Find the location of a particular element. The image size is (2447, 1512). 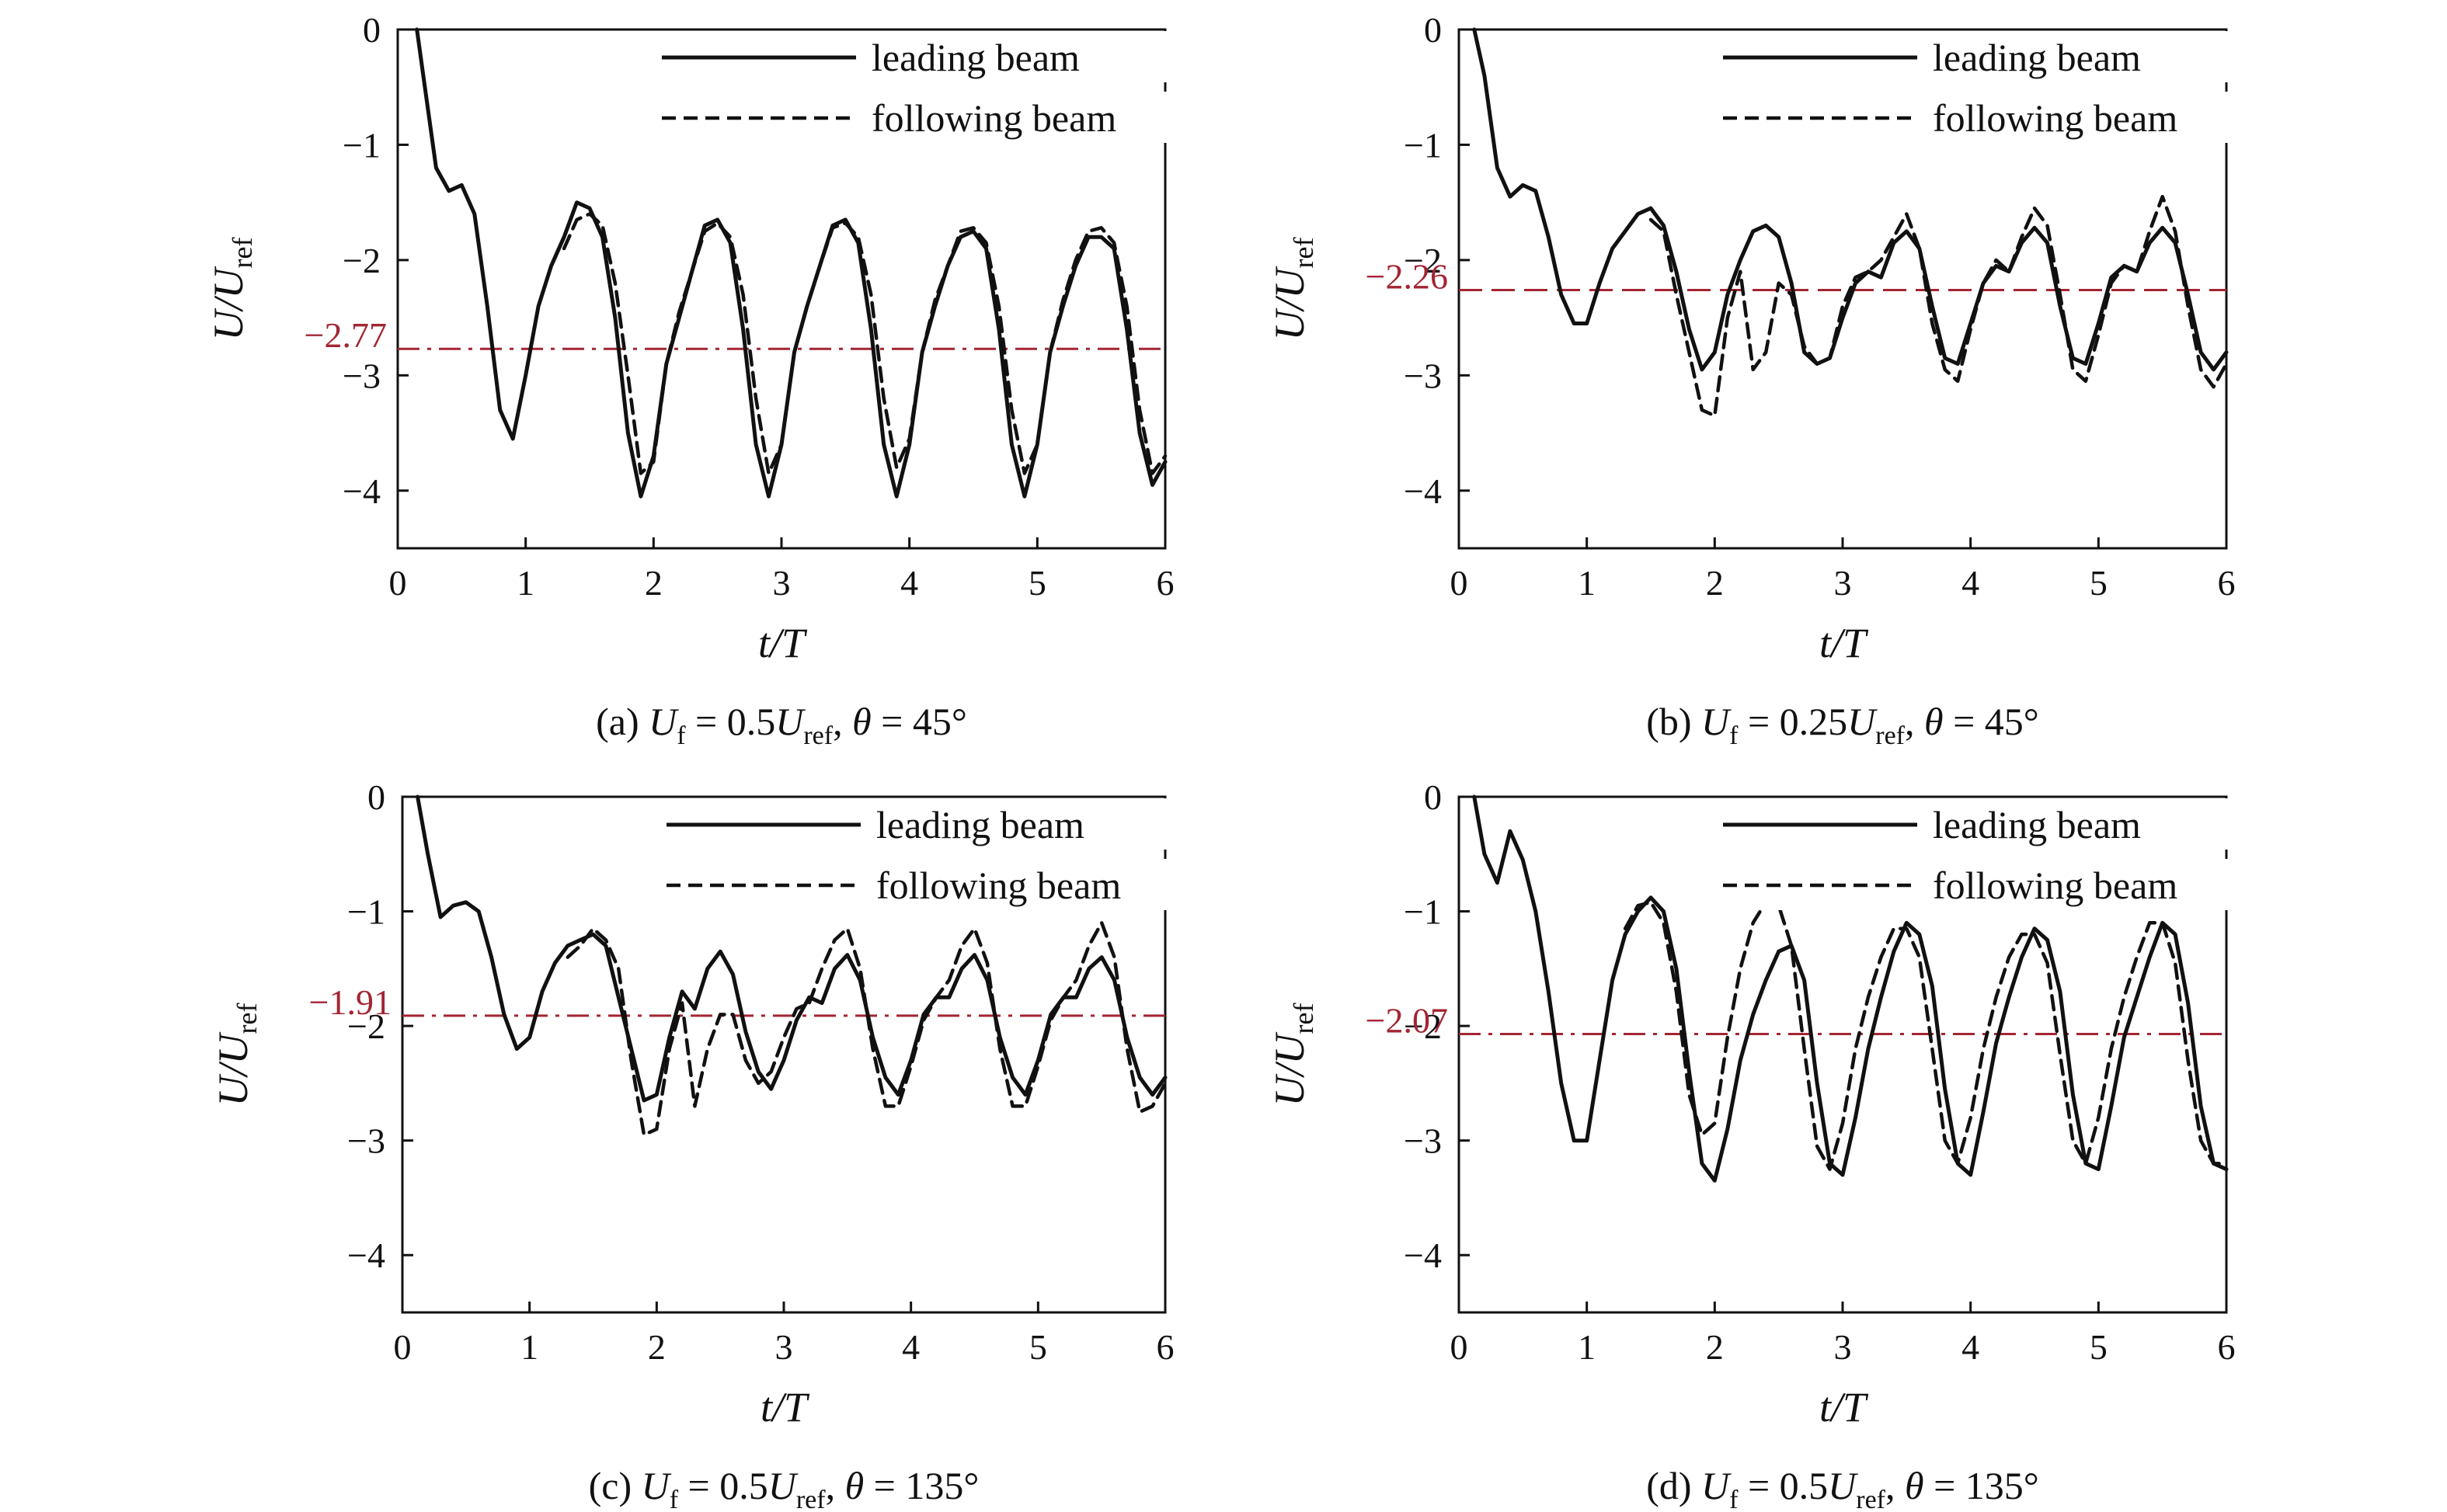

caption-part: (d) is located at coordinates (1674, 1485).